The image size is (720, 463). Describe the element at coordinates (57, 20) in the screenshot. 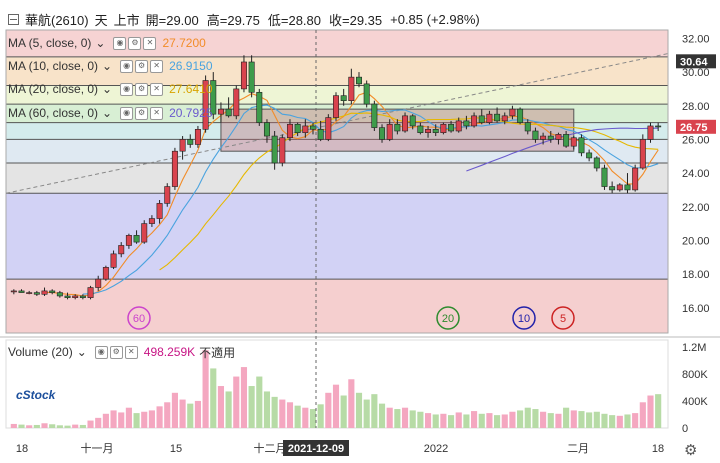

I see `symbol-name: 華航(2610)` at that location.